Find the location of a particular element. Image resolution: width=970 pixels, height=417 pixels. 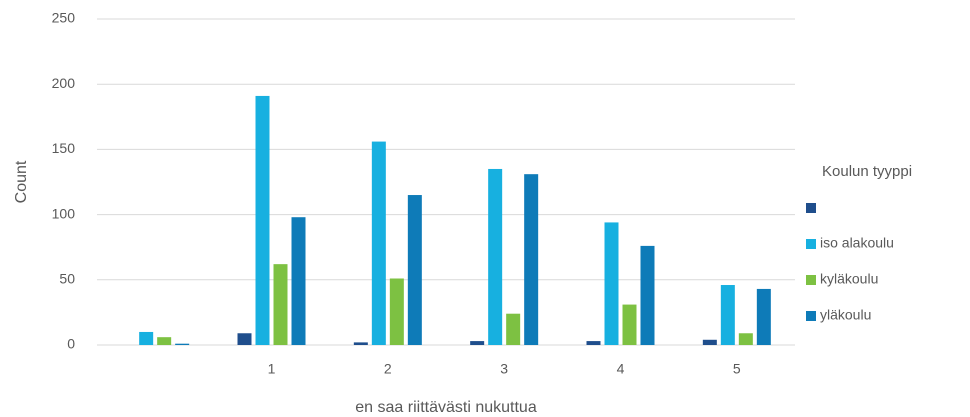

x-tick-label: 3 is located at coordinates (504, 369).